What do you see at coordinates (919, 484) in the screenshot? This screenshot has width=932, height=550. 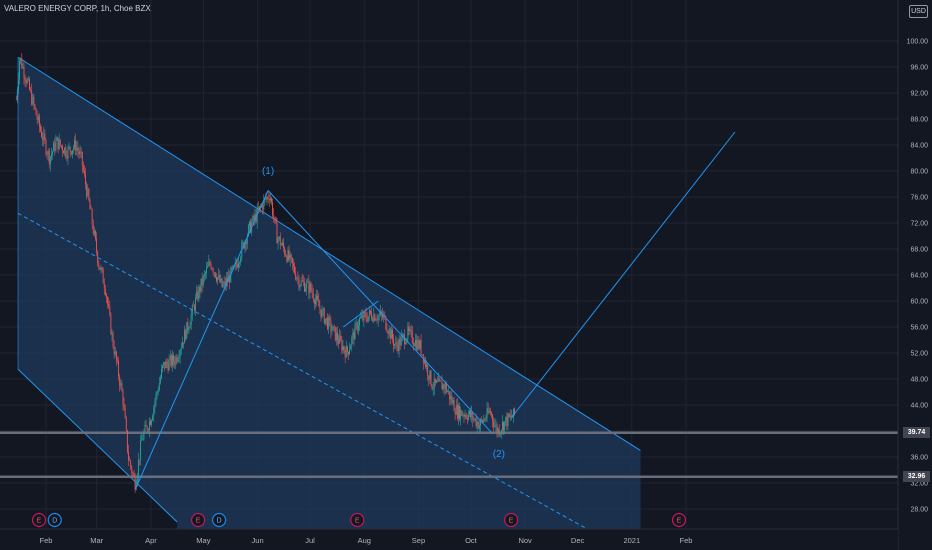 I see `price-tick-label: 32.00` at bounding box center [919, 484].